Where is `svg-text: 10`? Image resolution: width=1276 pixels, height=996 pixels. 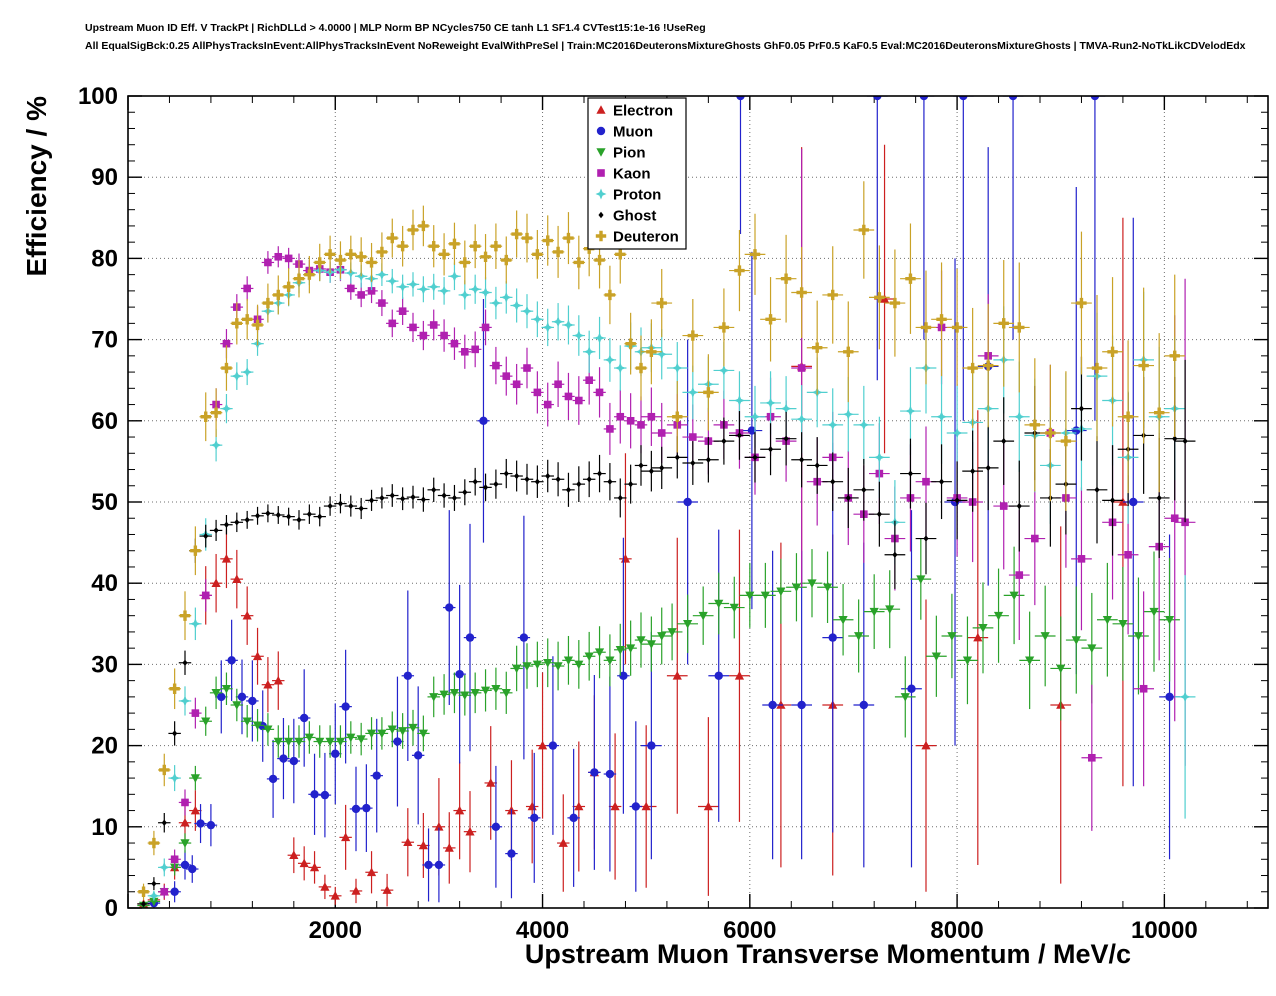
svg-text: 10 is located at coordinates (104, 827).